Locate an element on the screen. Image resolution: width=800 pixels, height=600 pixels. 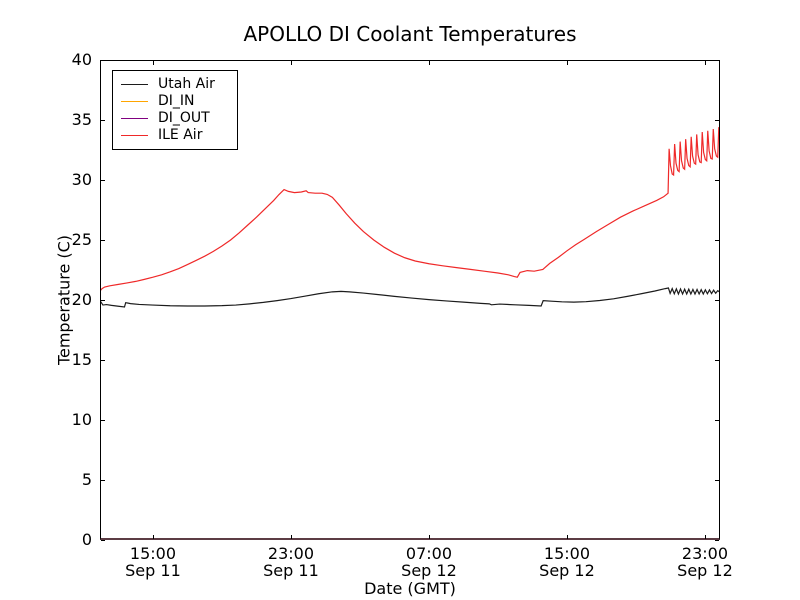
legend-label-di-in: DI_IN is located at coordinates (176, 101).